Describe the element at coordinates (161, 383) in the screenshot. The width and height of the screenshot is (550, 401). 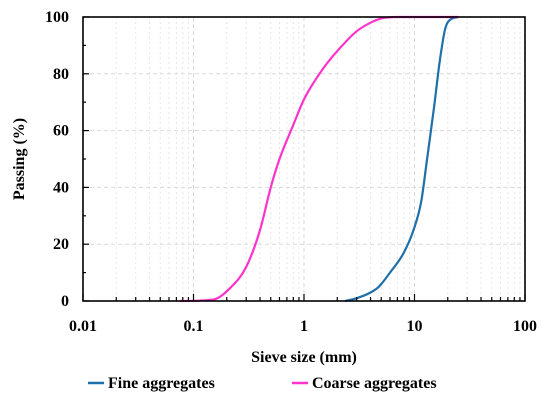
I see `legend-label: Fine aggregates` at that location.